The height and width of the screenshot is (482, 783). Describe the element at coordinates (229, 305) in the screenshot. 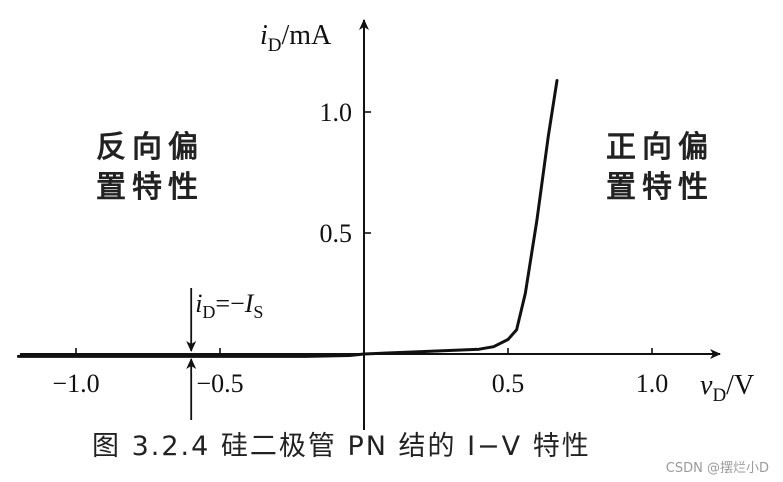

I see `annotation-label: iD=−IS` at that location.